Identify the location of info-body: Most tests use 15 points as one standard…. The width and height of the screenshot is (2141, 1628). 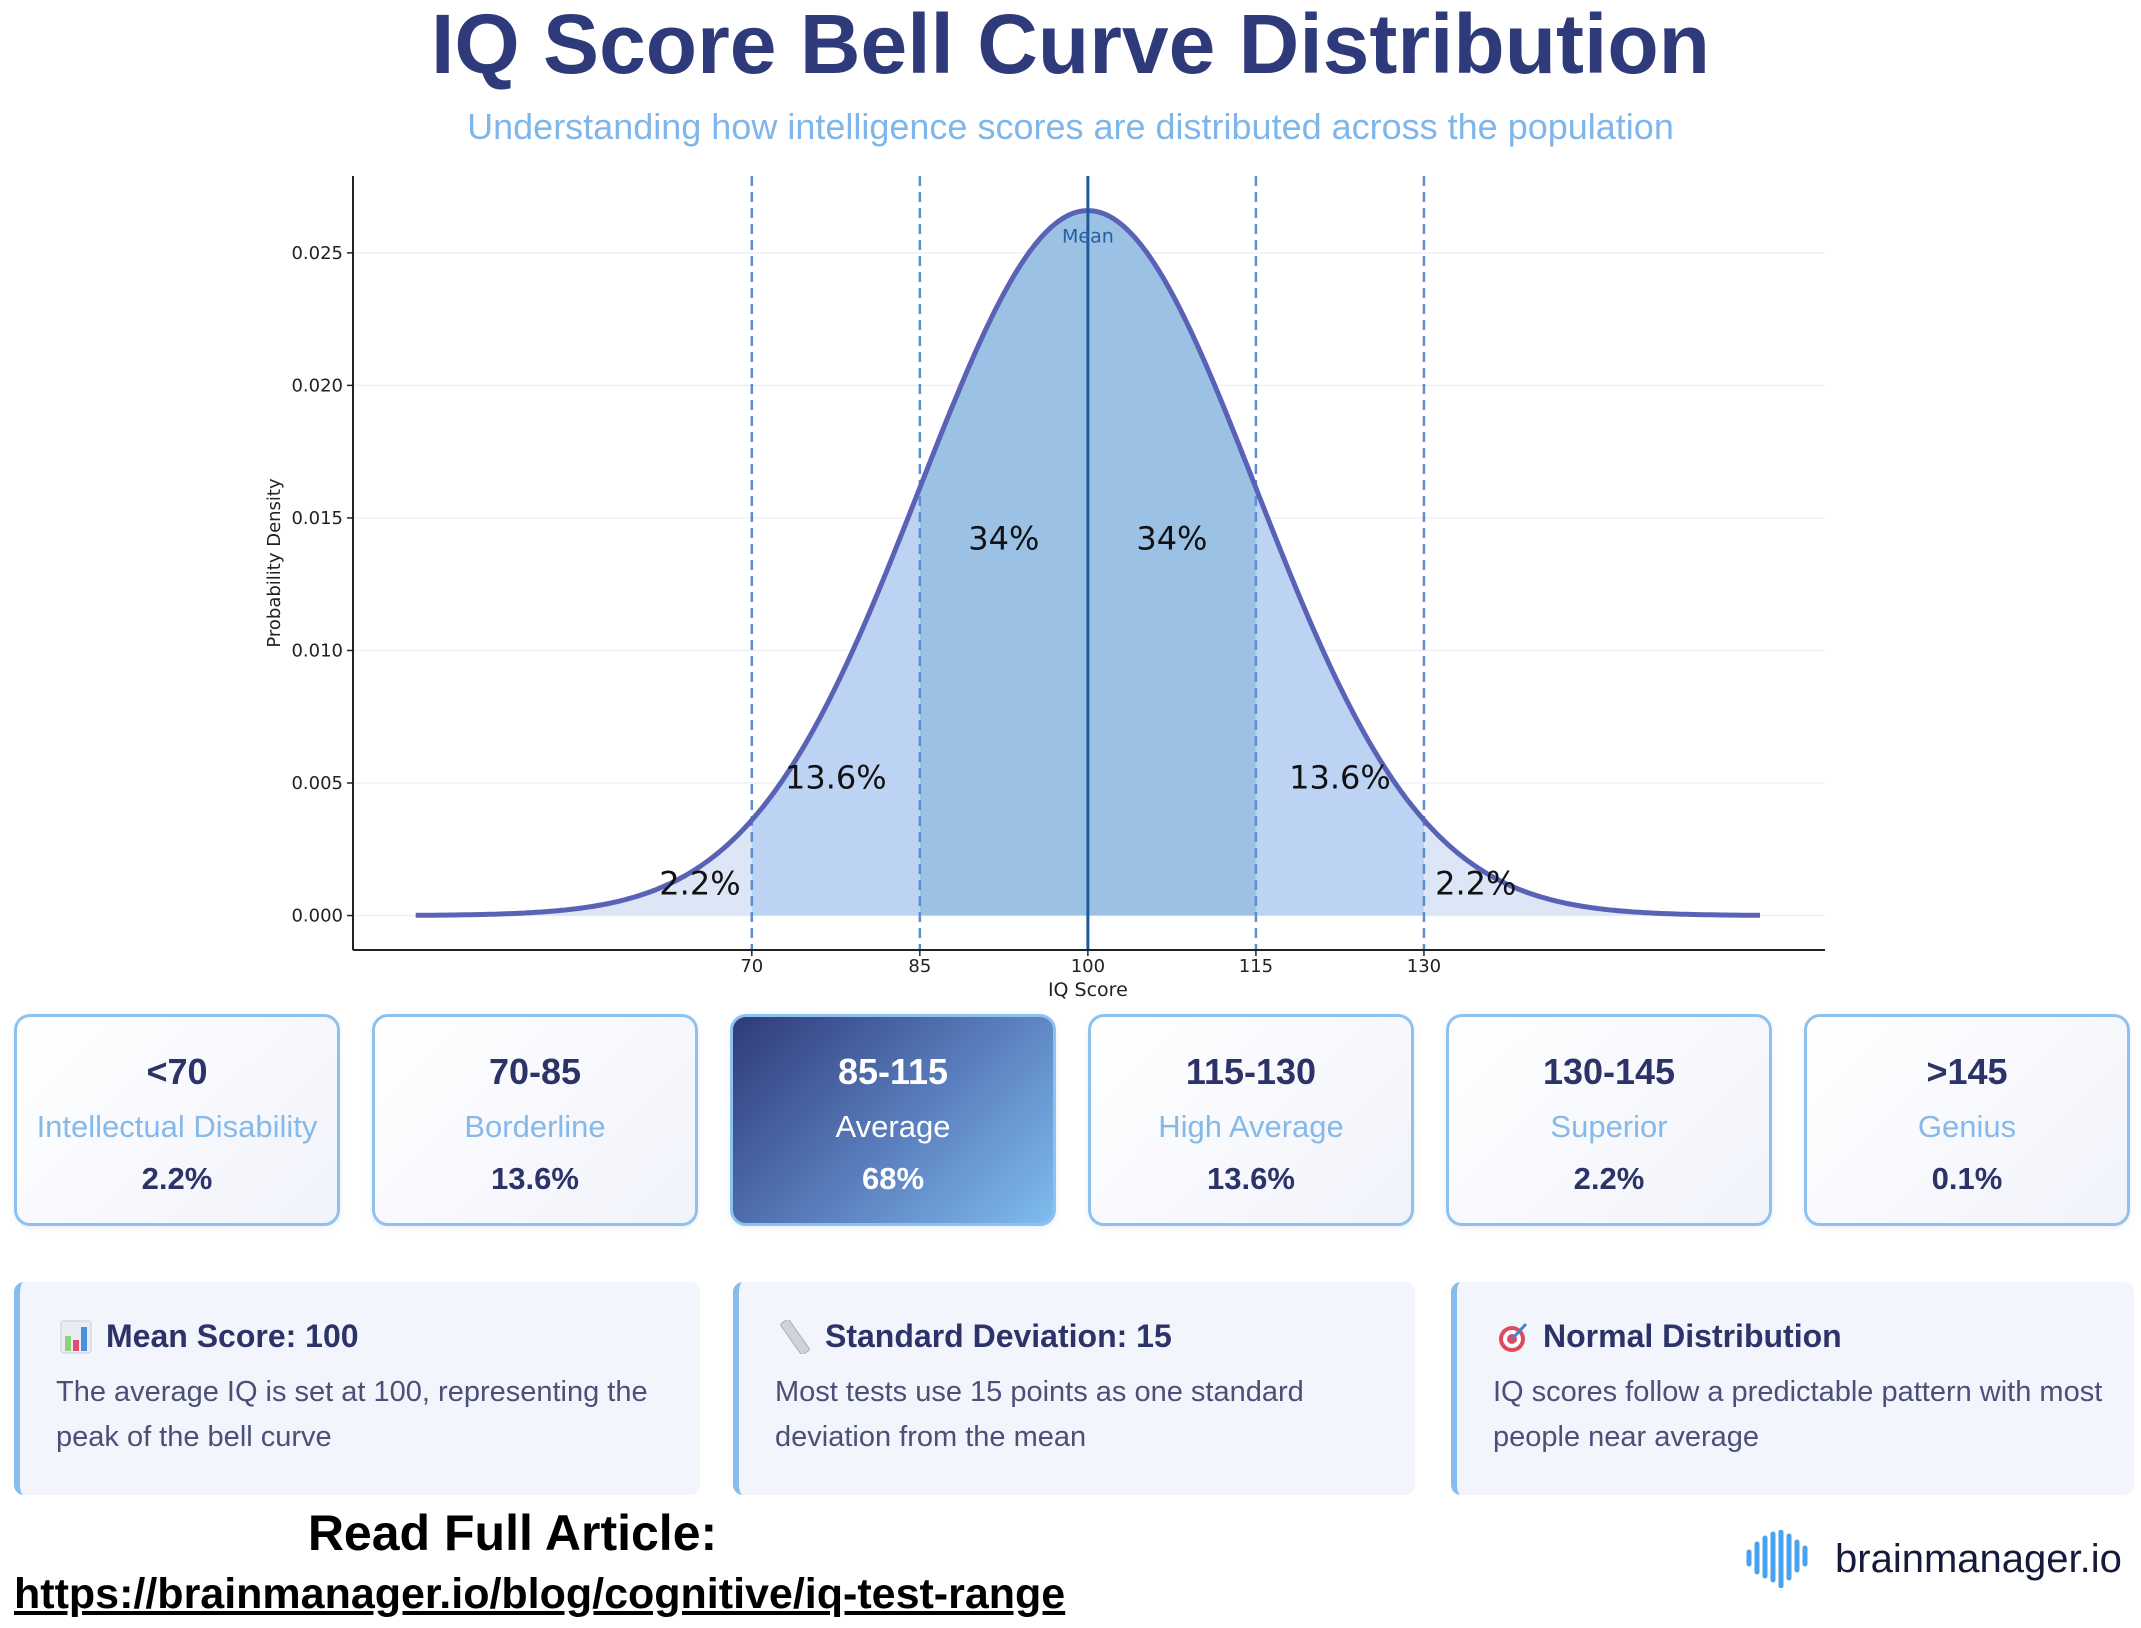
(1039, 1414).